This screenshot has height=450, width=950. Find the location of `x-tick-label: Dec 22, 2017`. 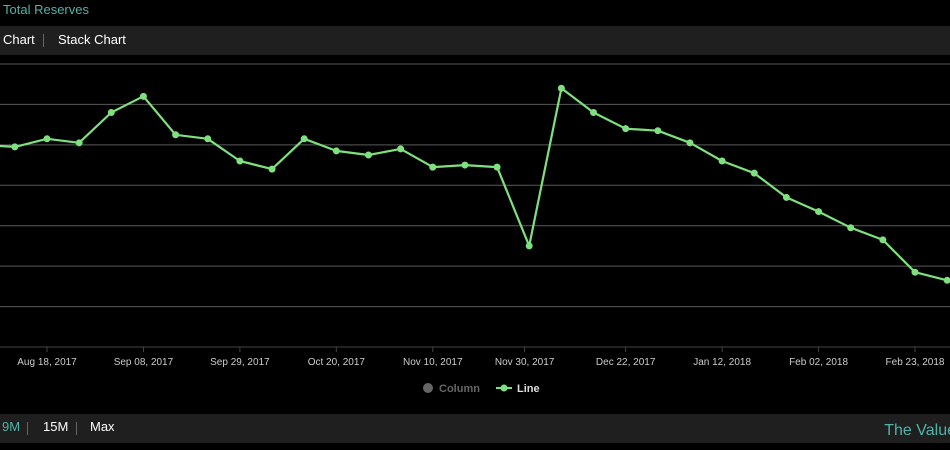

x-tick-label: Dec 22, 2017 is located at coordinates (626, 362).